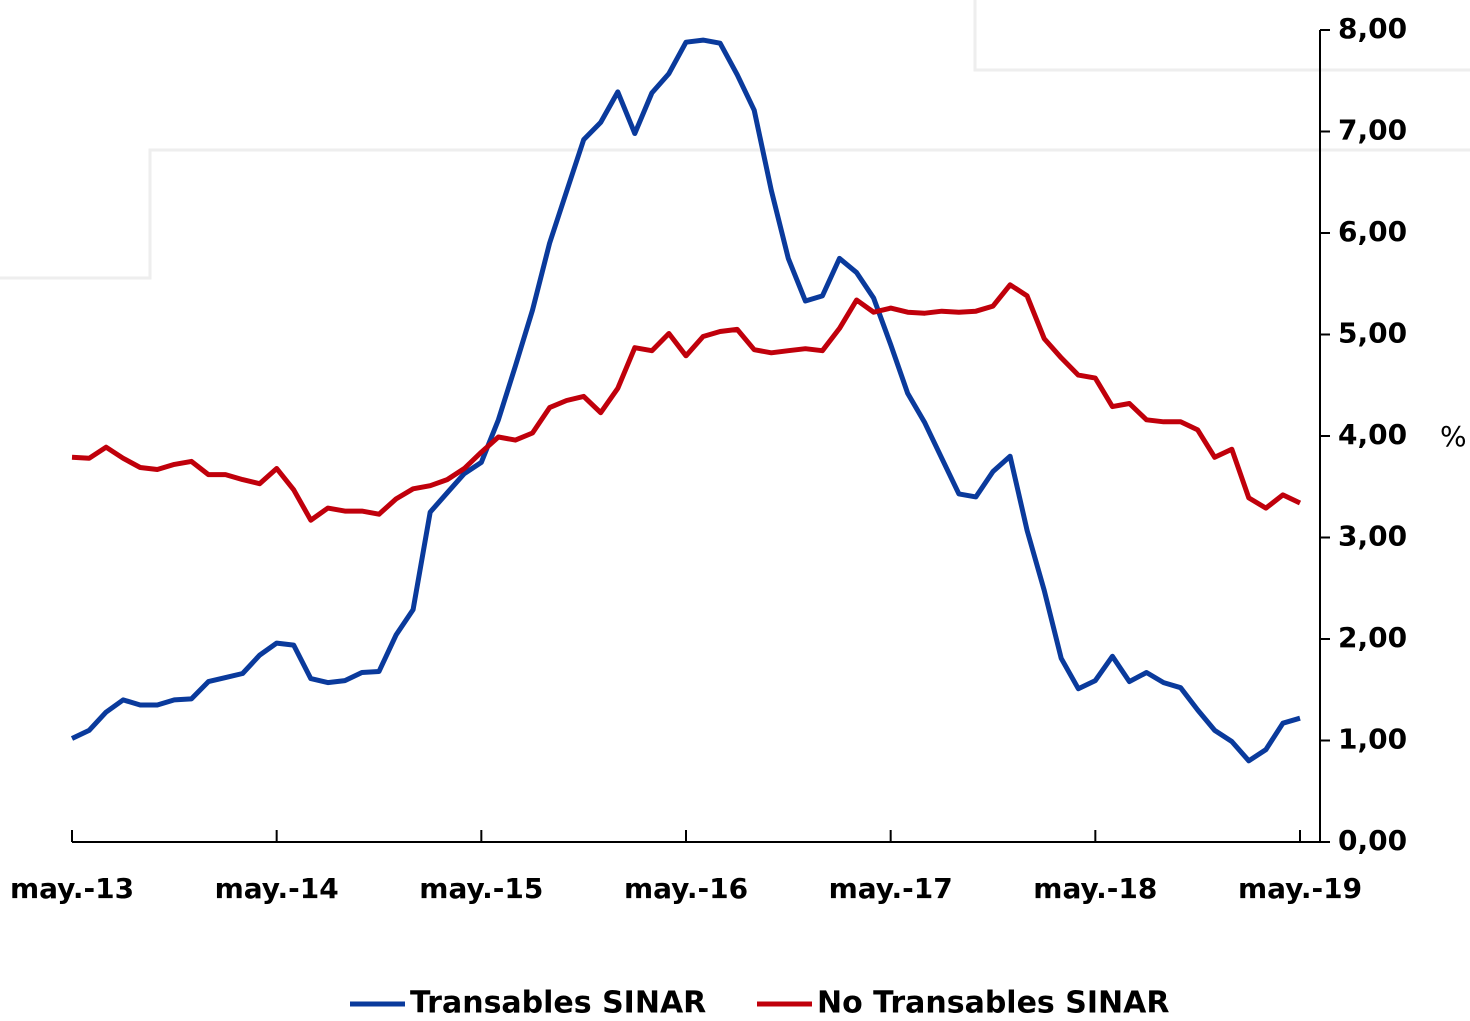 This screenshot has width=1470, height=1021. Describe the element at coordinates (1372, 536) in the screenshot. I see `y-tick-label: 3,00` at that location.